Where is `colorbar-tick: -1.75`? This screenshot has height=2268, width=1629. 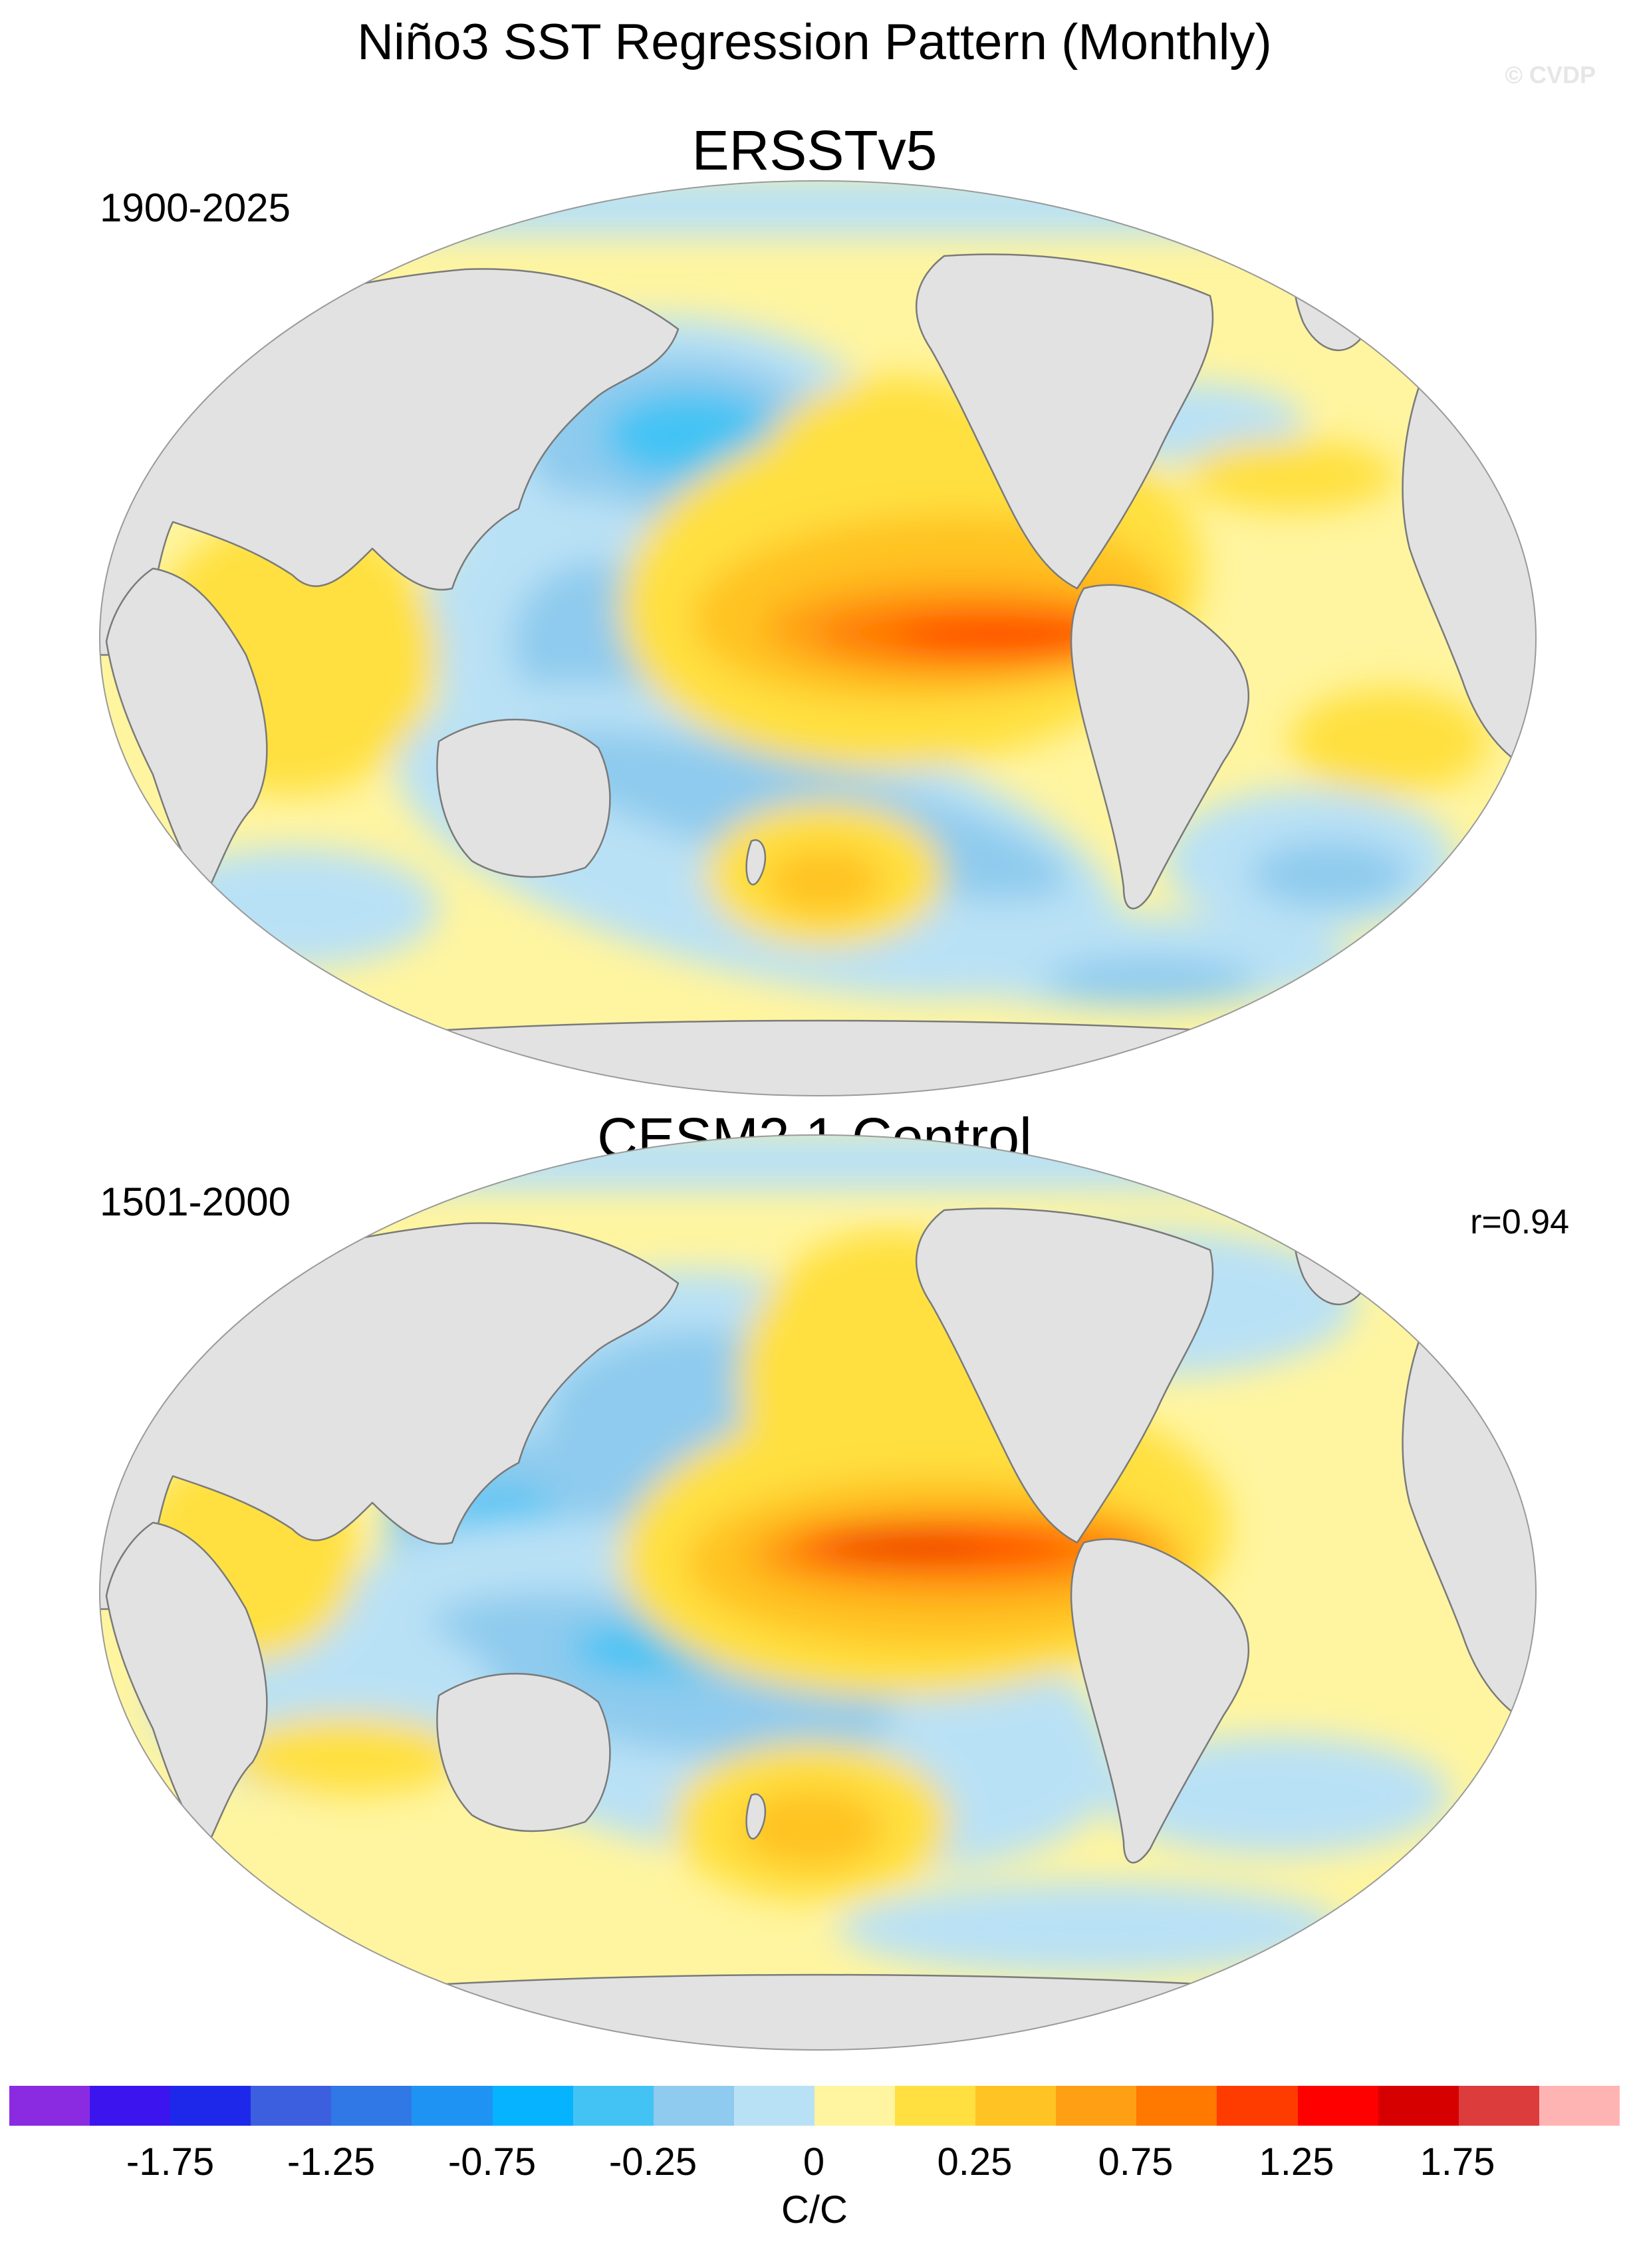
colorbar-tick: -1.75 is located at coordinates (170, 2162).